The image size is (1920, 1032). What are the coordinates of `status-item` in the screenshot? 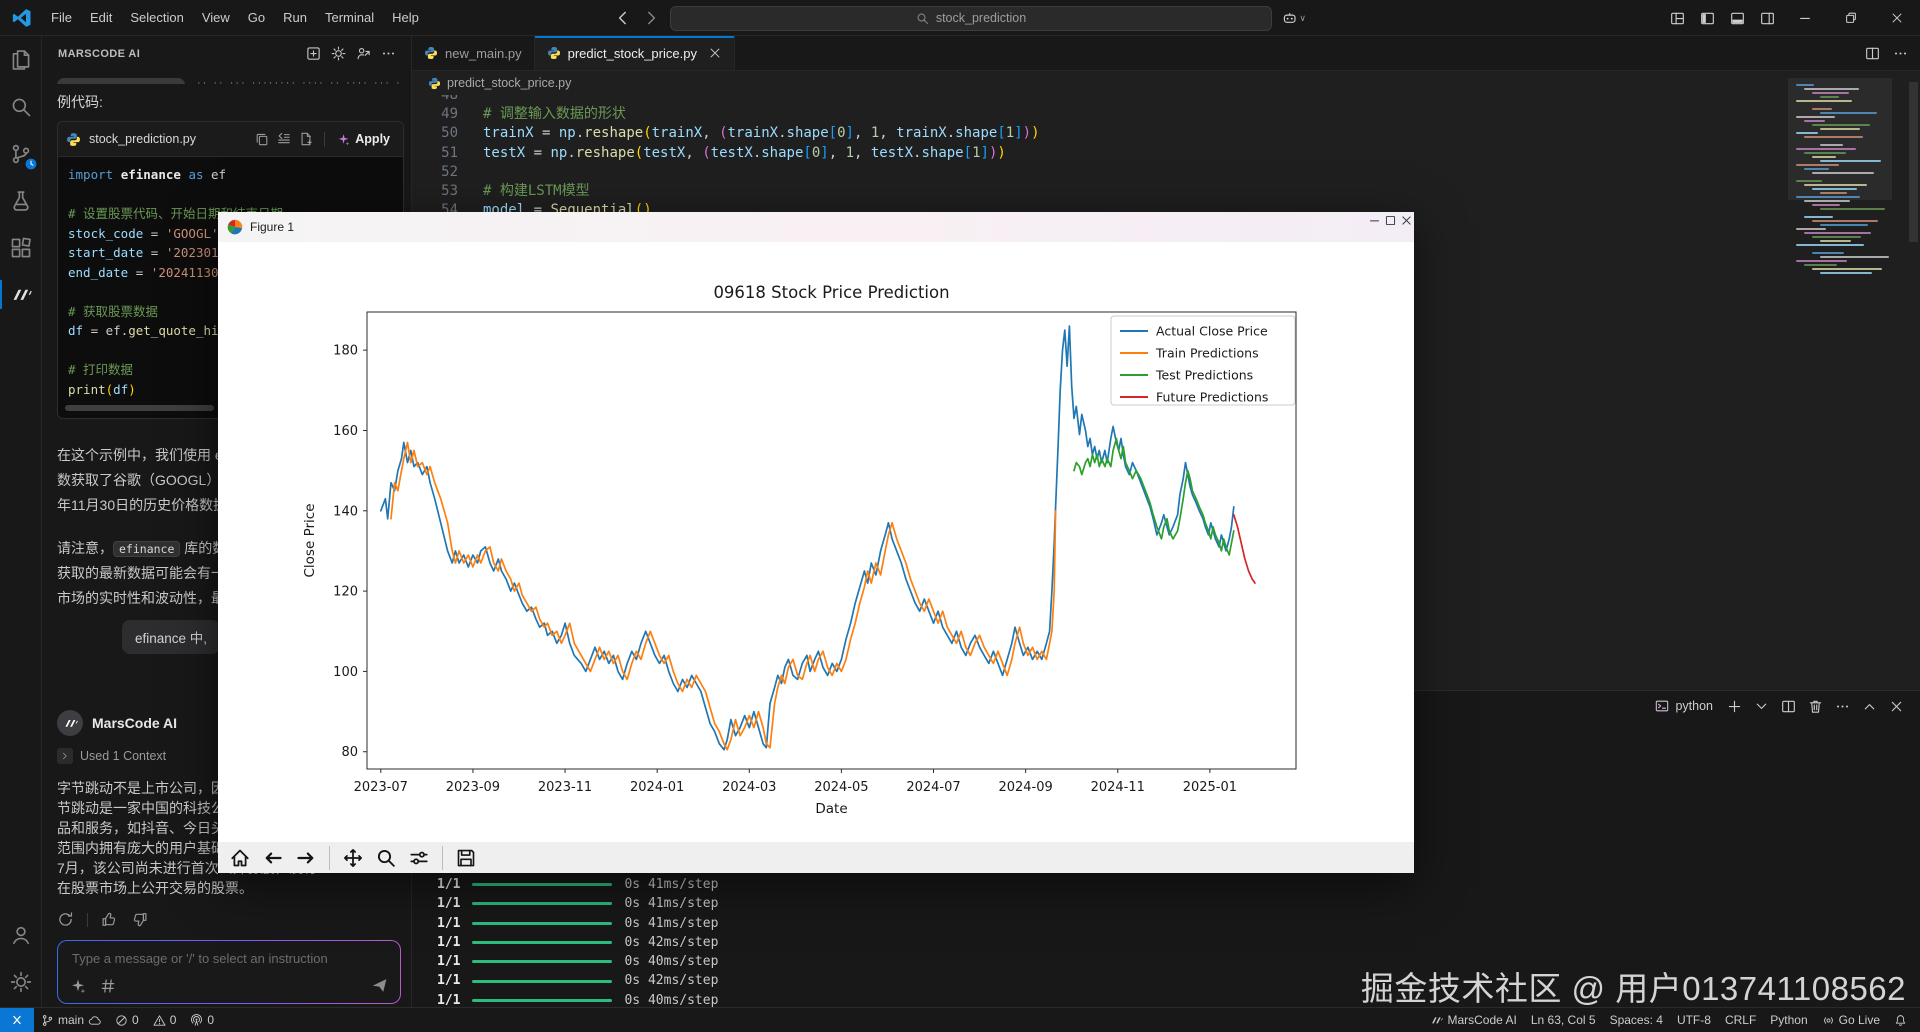 It's located at (1900, 1020).